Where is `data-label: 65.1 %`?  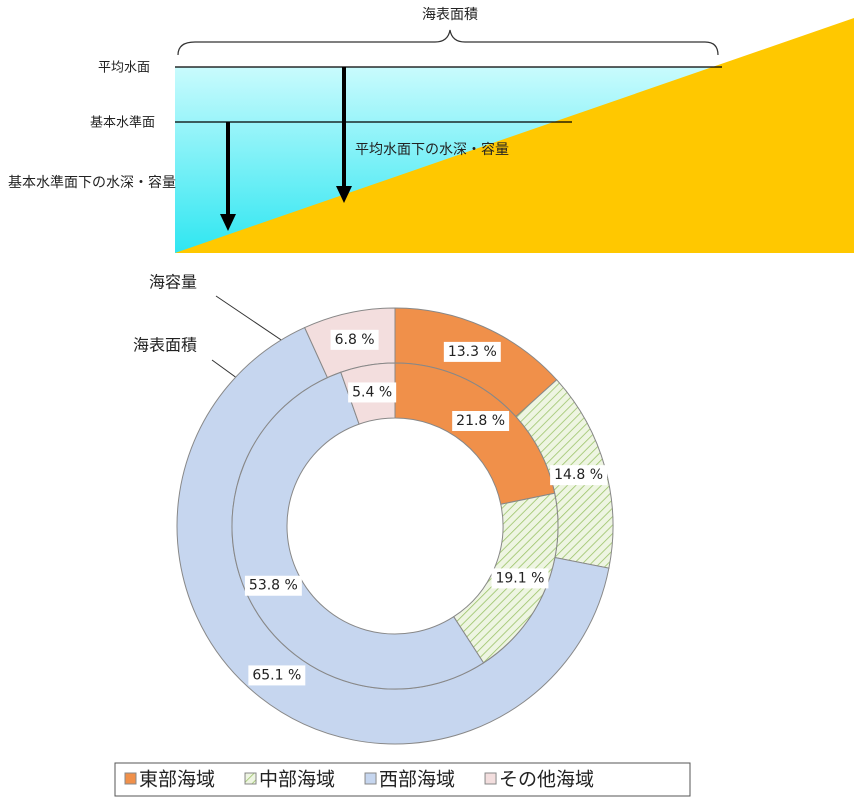 data-label: 65.1 % is located at coordinates (276, 675).